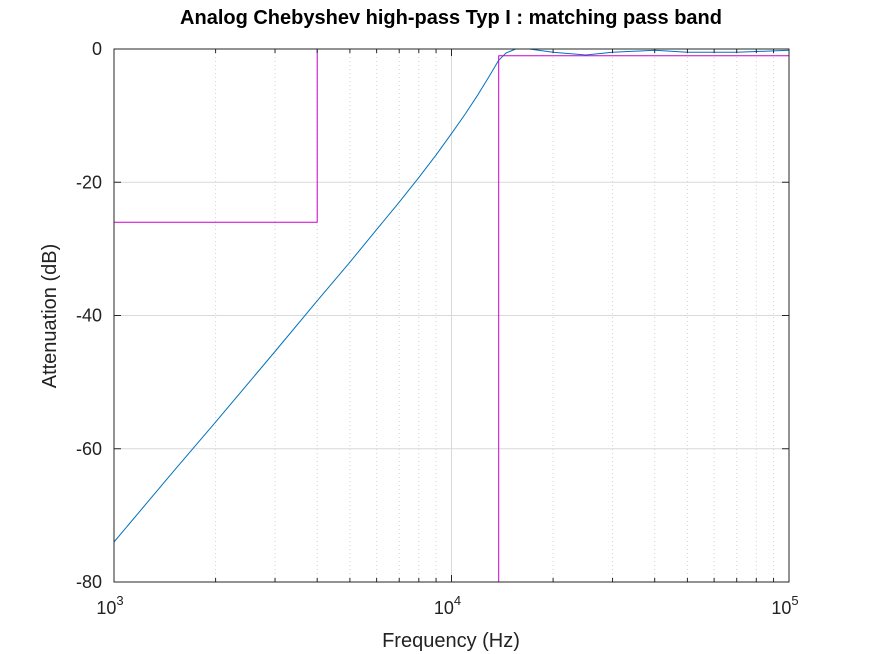 The image size is (872, 654). What do you see at coordinates (784, 605) in the screenshot?
I see `x-tick-label: 10⁵` at bounding box center [784, 605].